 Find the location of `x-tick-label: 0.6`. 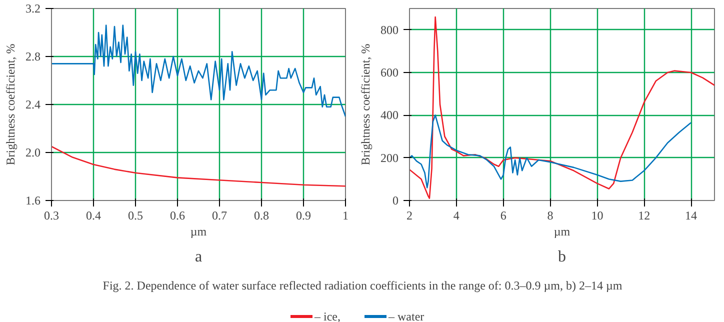

x-tick-label: 0.6 is located at coordinates (177, 215).